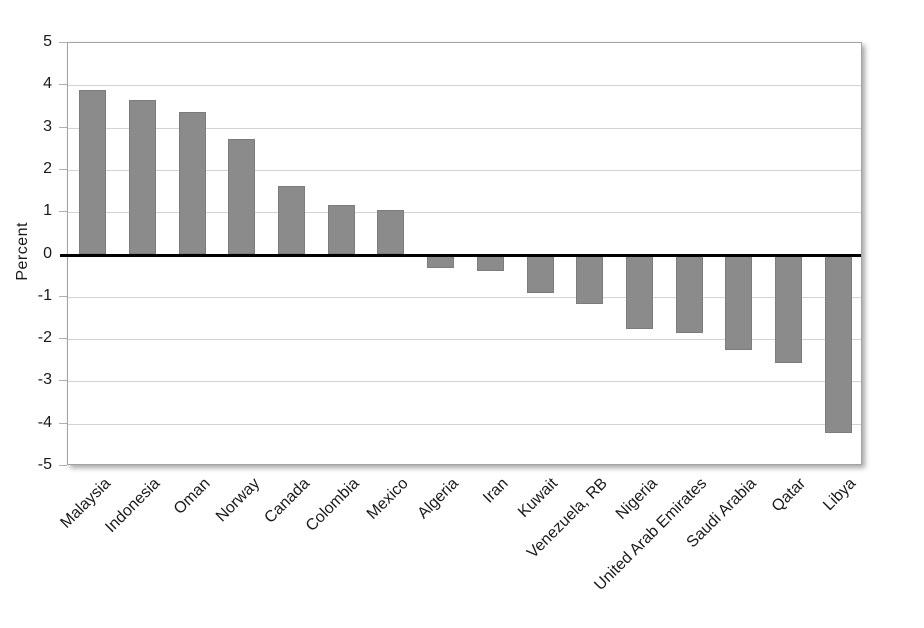  I want to click on x-tick-label: Nigeria, so click(636, 499).